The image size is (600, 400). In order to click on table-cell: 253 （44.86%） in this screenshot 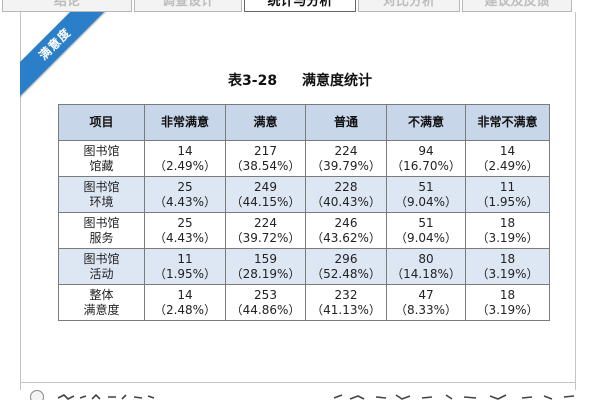, I will do `click(265, 302)`.